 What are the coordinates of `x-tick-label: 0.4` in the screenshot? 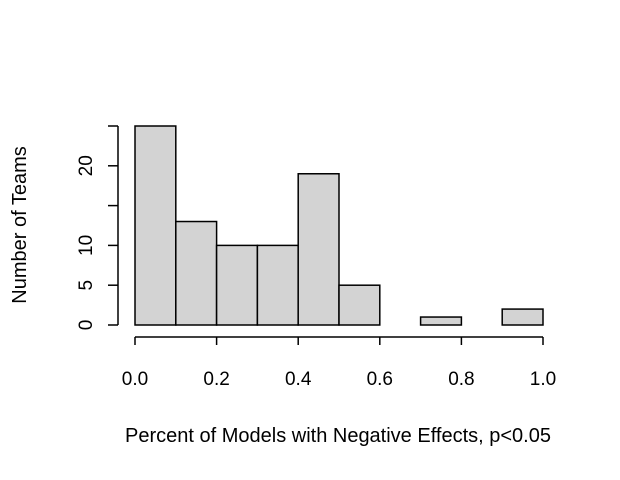 It's located at (298, 379).